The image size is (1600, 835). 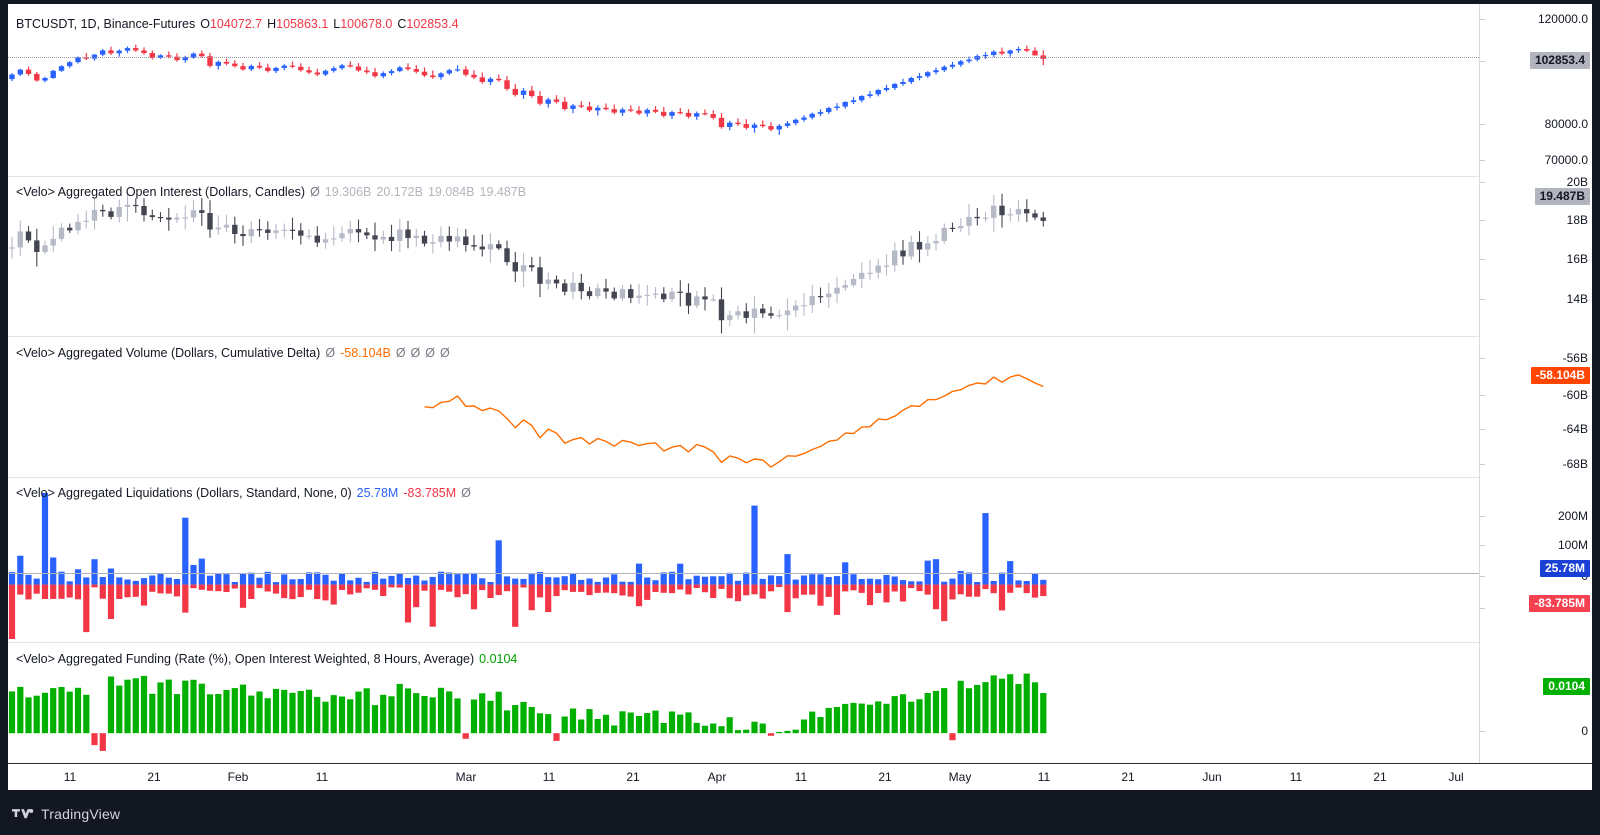 I want to click on delta-badge-last: -58.104B, so click(x=1560, y=375).